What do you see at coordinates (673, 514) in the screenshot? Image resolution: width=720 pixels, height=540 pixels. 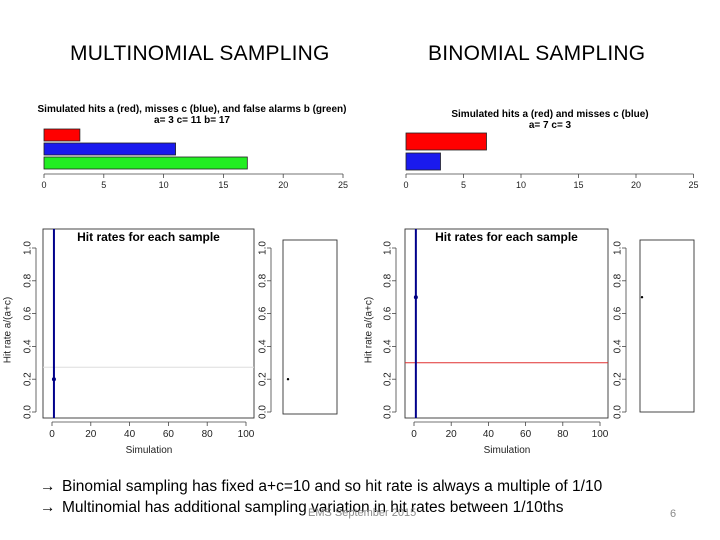 I see `page-number: 6` at bounding box center [673, 514].